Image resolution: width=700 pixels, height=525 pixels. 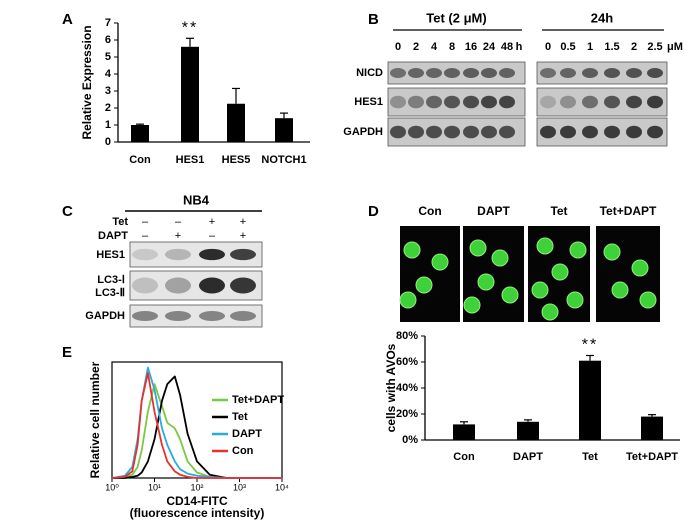 What do you see at coordinates (87, 82) in the screenshot?
I see `y-axis-label: Relative Expression` at bounding box center [87, 82].